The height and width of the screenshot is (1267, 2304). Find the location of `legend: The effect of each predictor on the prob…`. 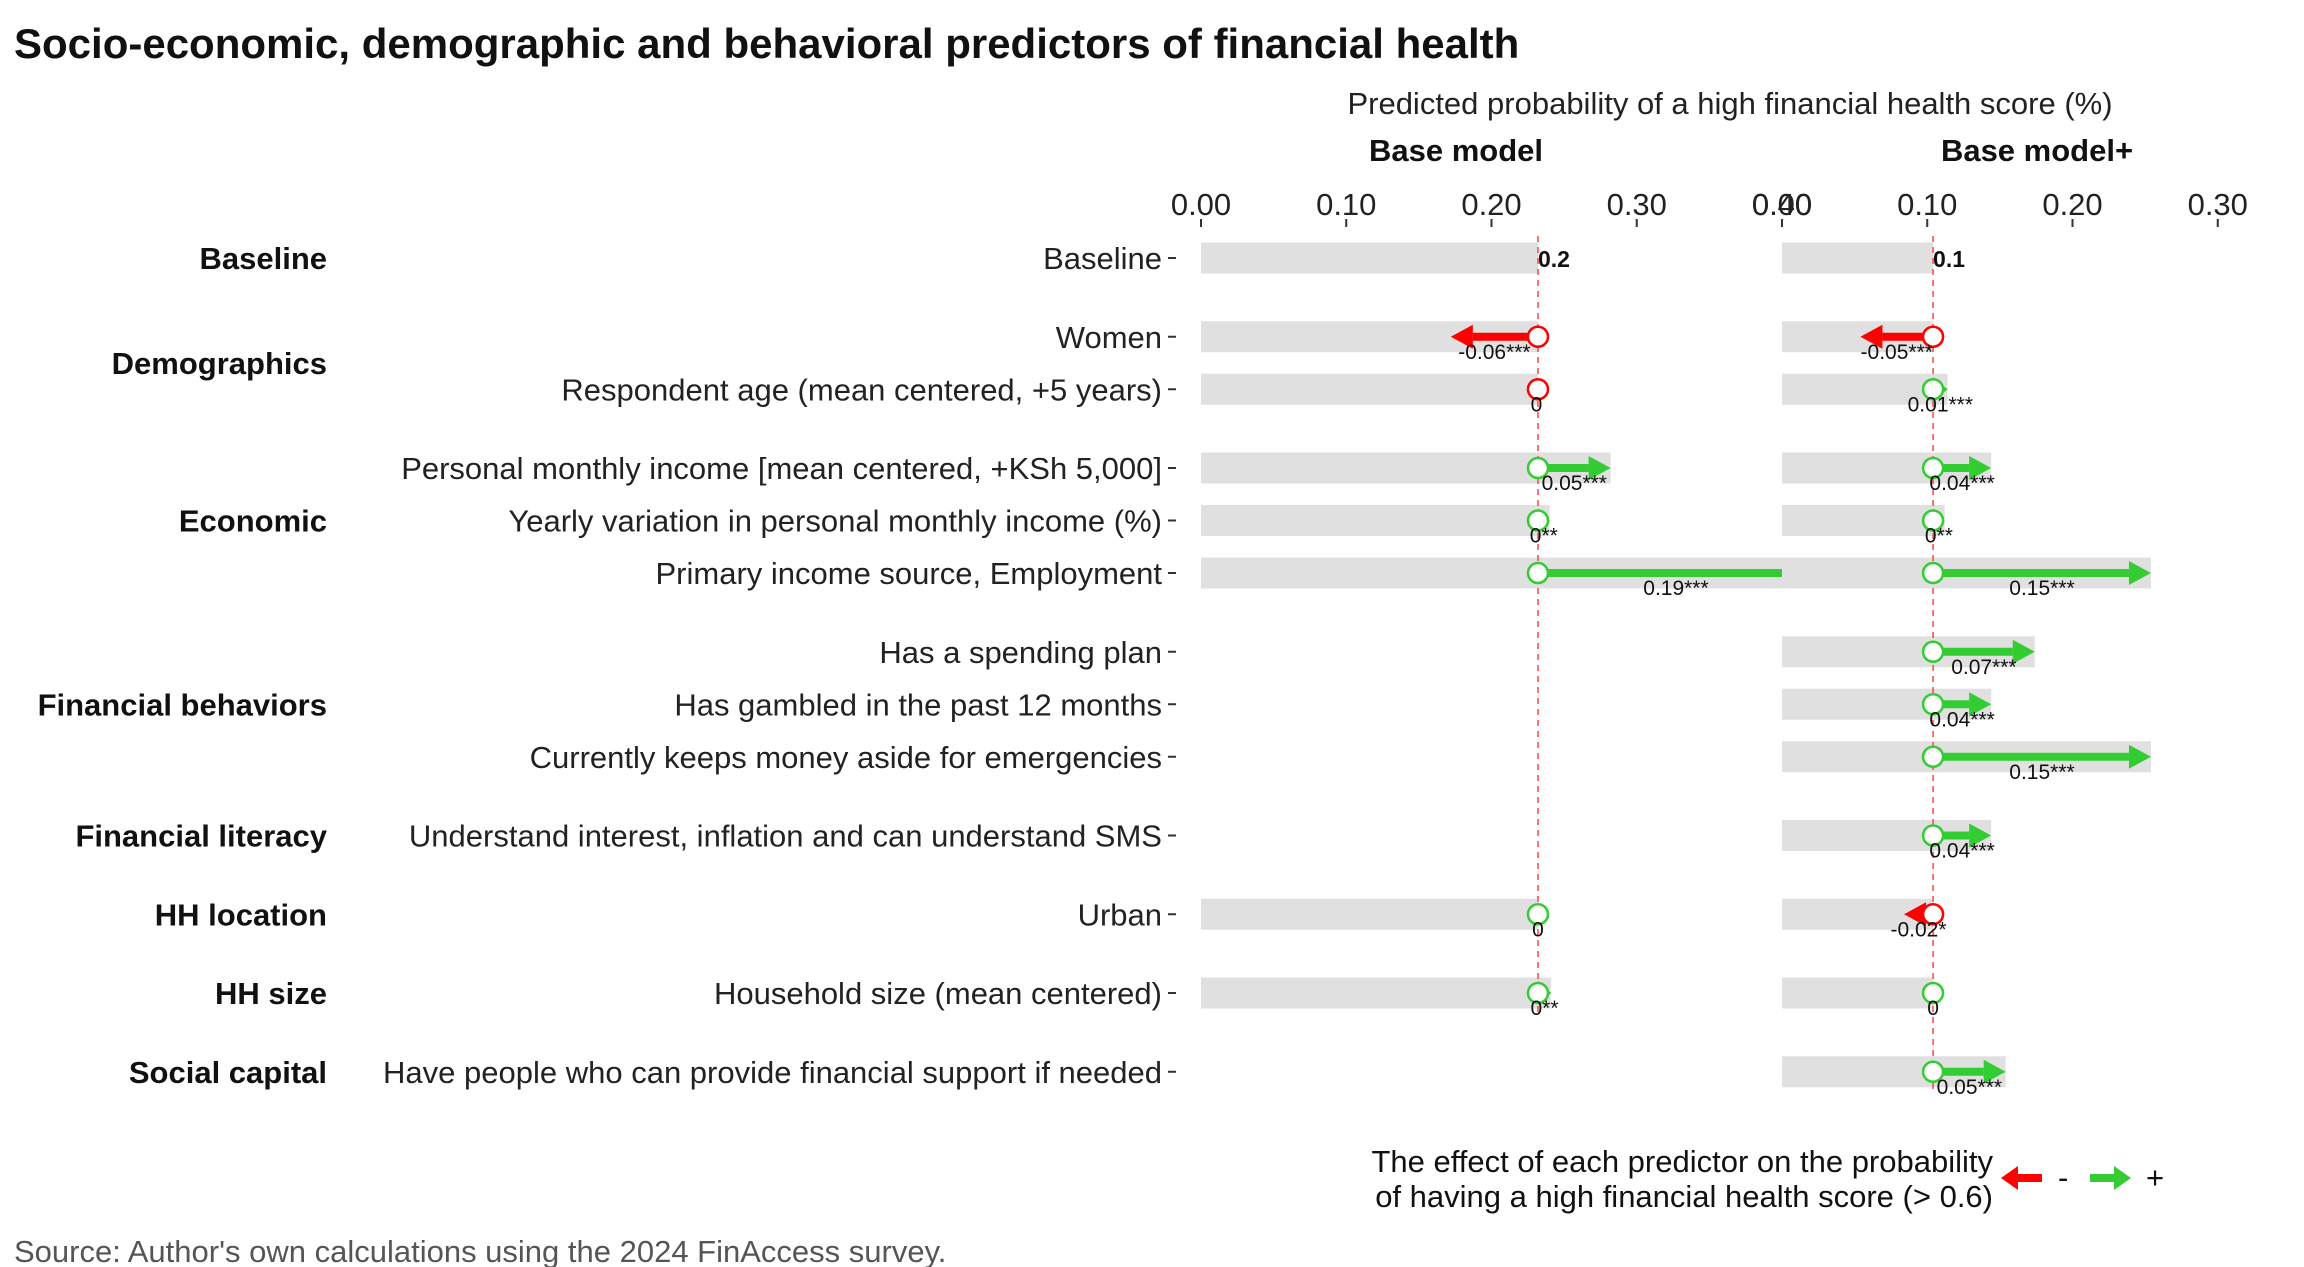

legend: The effect of each predictor on the prob… is located at coordinates (1767, 1179).